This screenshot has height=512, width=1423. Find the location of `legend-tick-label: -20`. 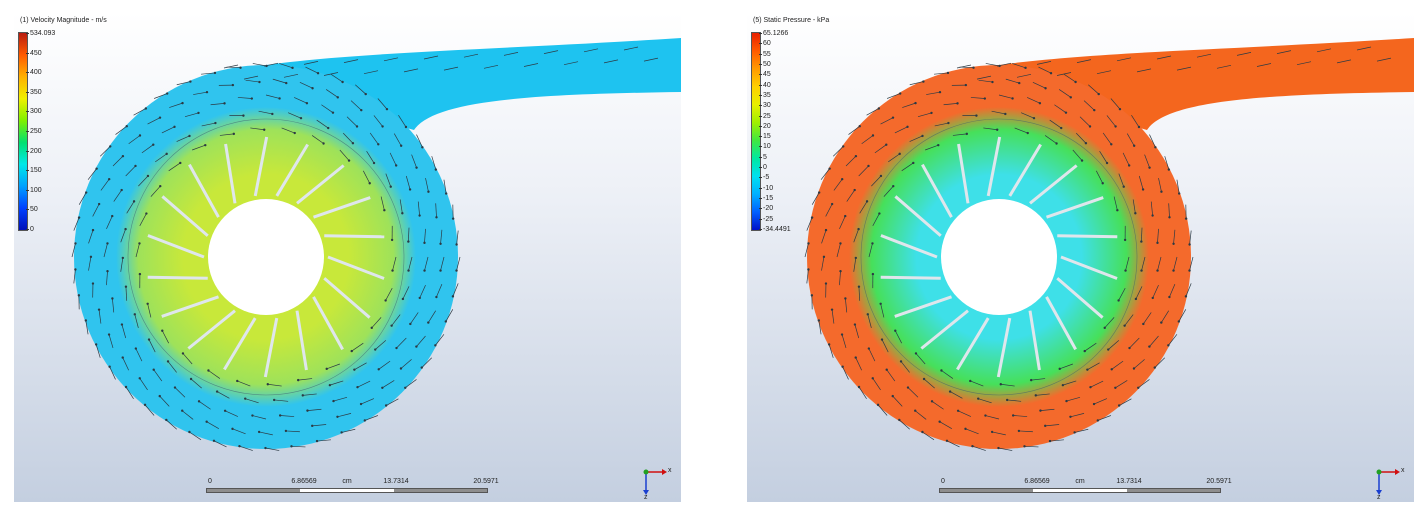

legend-tick-label: -20 is located at coordinates (766, 209).